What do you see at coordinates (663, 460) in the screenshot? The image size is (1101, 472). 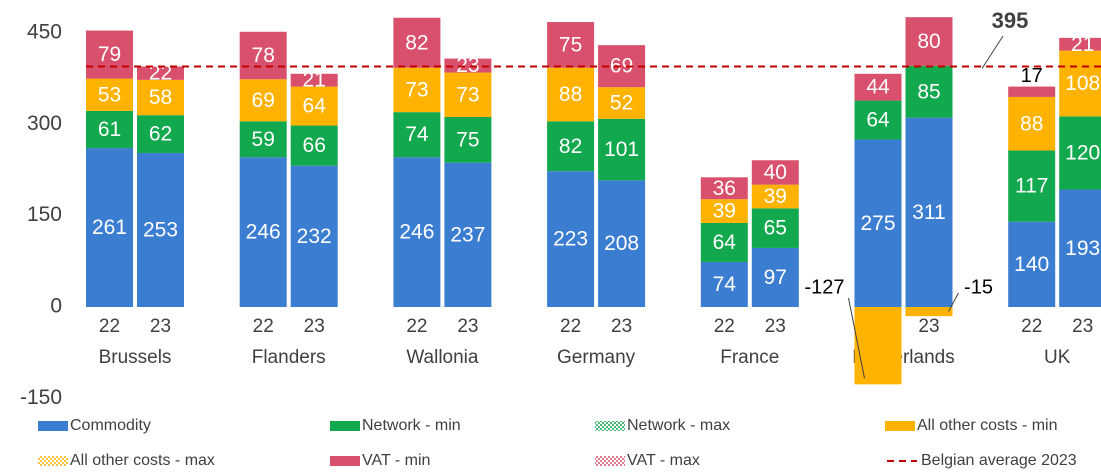 I see `legend-label: VAT - max` at bounding box center [663, 460].